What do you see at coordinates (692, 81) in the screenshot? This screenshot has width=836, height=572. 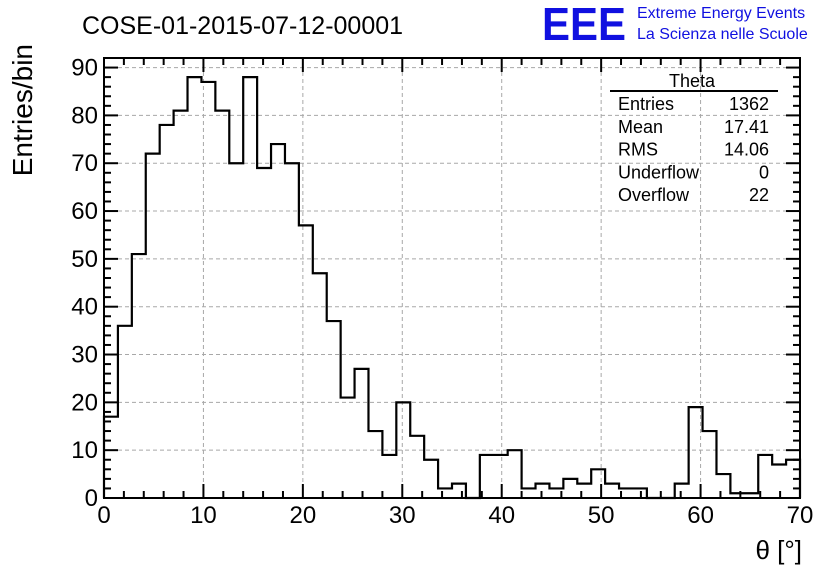 I see `stats-title: Theta` at bounding box center [692, 81].